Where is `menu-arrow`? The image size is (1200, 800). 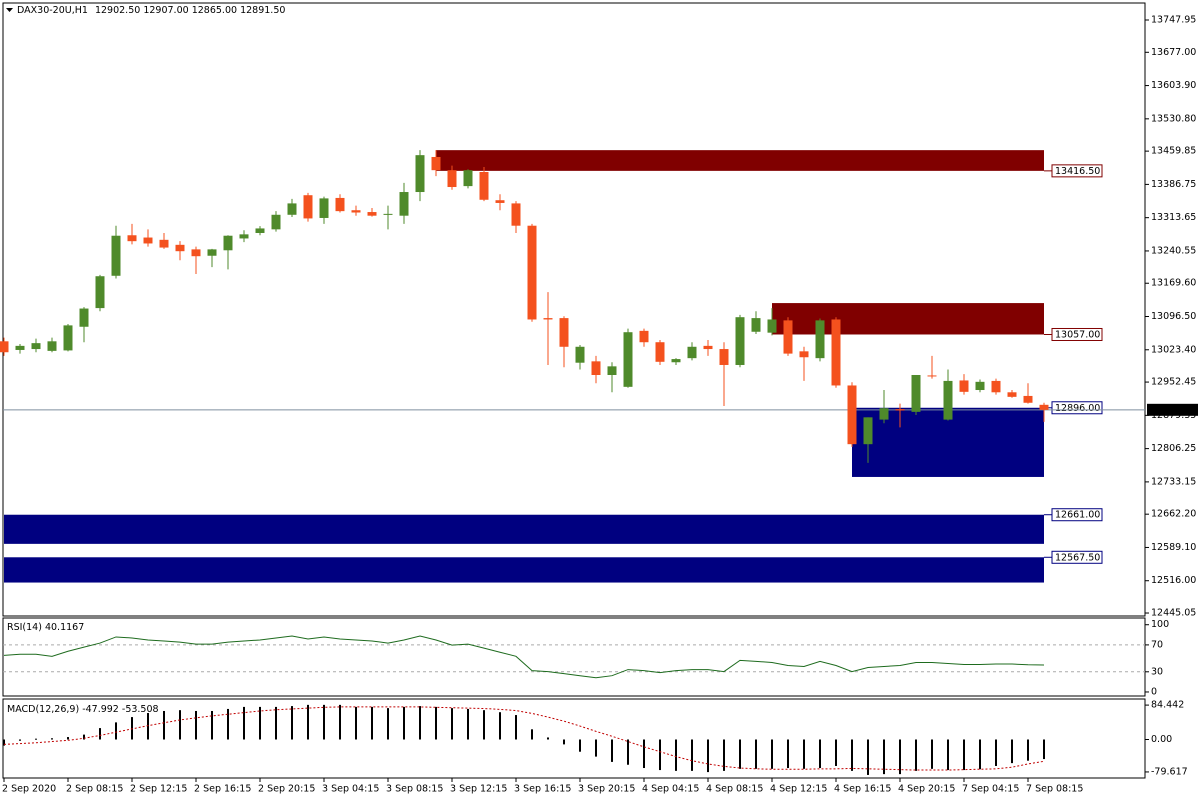 menu-arrow is located at coordinates (9, 10).